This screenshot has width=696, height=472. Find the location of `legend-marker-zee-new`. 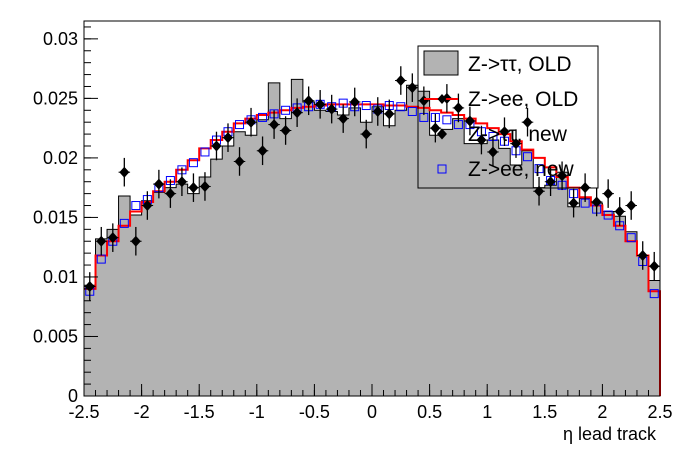

legend-marker-zee-new is located at coordinates (442, 169).